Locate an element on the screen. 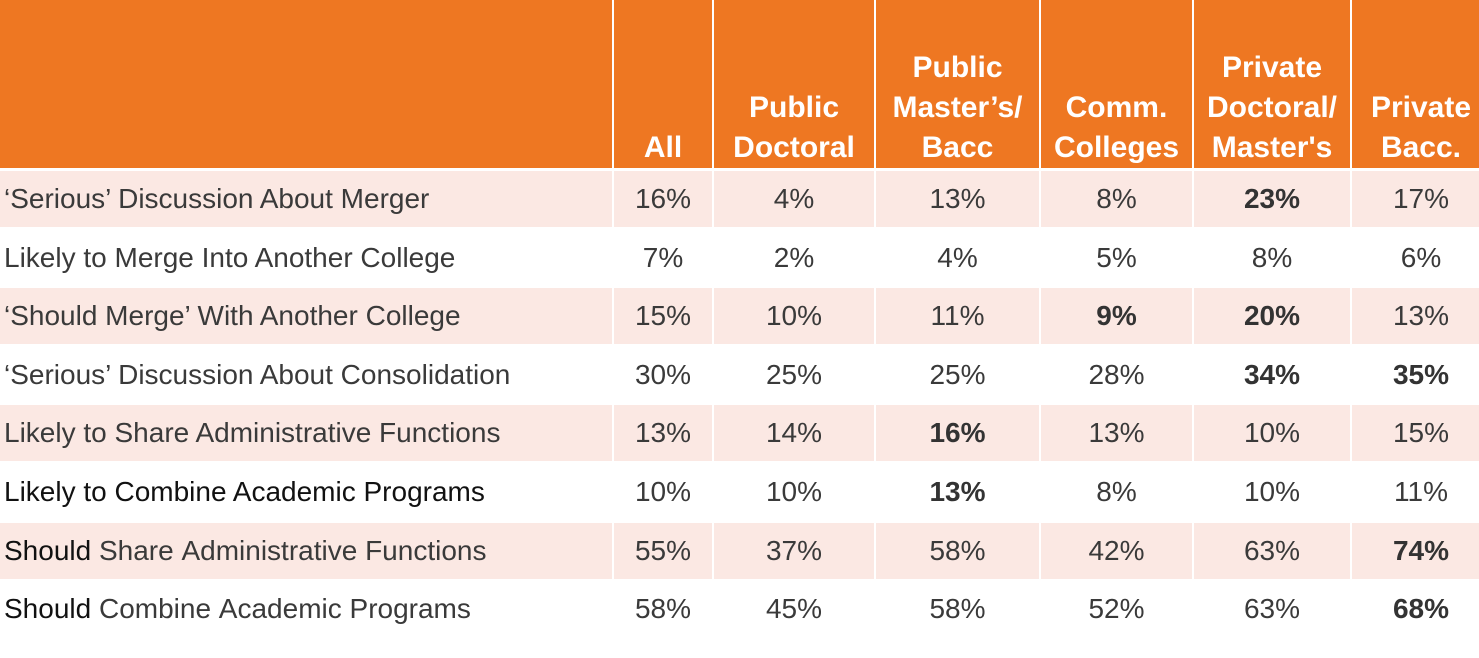 The height and width of the screenshot is (658, 1479). header-private-doctoral-masters: Private Doctoral/ Master's is located at coordinates (1272, 84).